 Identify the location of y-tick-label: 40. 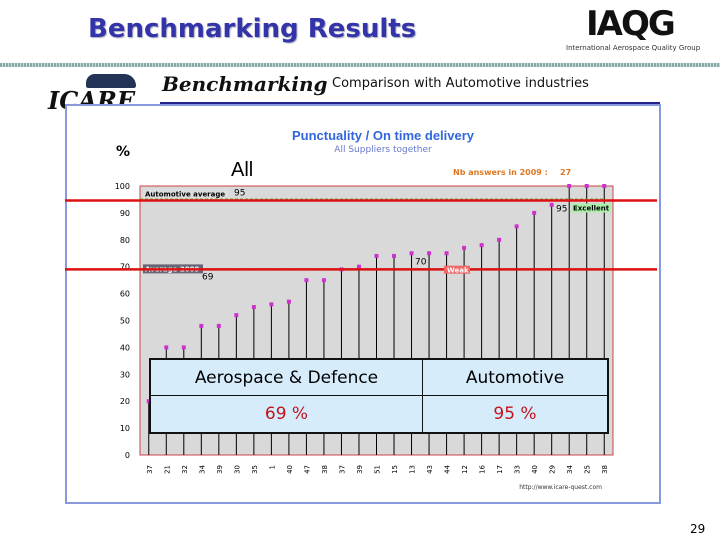
(125, 347).